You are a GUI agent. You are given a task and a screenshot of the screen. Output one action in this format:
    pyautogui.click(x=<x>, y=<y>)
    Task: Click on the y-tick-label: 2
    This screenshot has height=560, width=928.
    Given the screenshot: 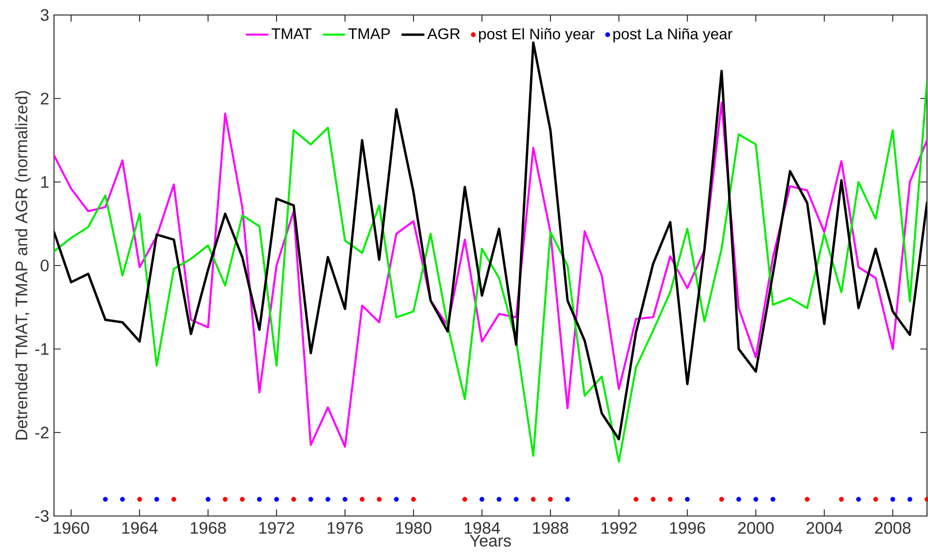 What is the action you would take?
    pyautogui.click(x=44, y=98)
    